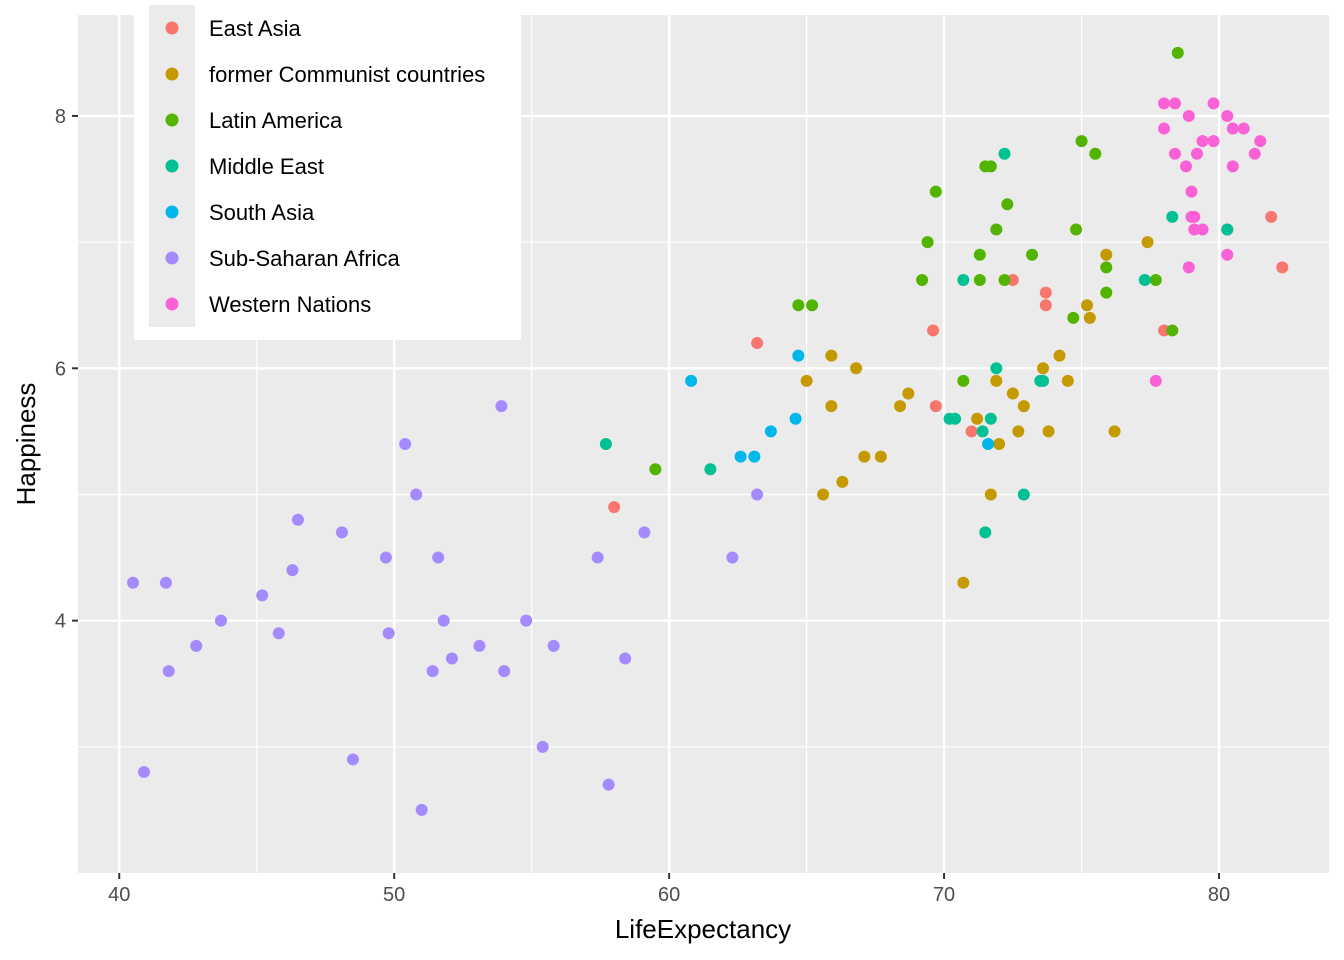 The height and width of the screenshot is (960, 1344). I want to click on y-tick-label: 8, so click(60, 117).